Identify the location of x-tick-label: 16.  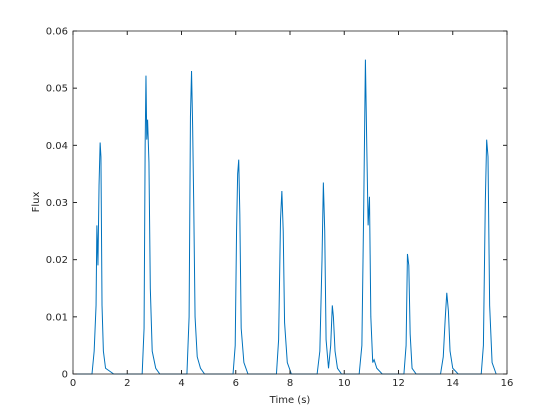
(507, 383).